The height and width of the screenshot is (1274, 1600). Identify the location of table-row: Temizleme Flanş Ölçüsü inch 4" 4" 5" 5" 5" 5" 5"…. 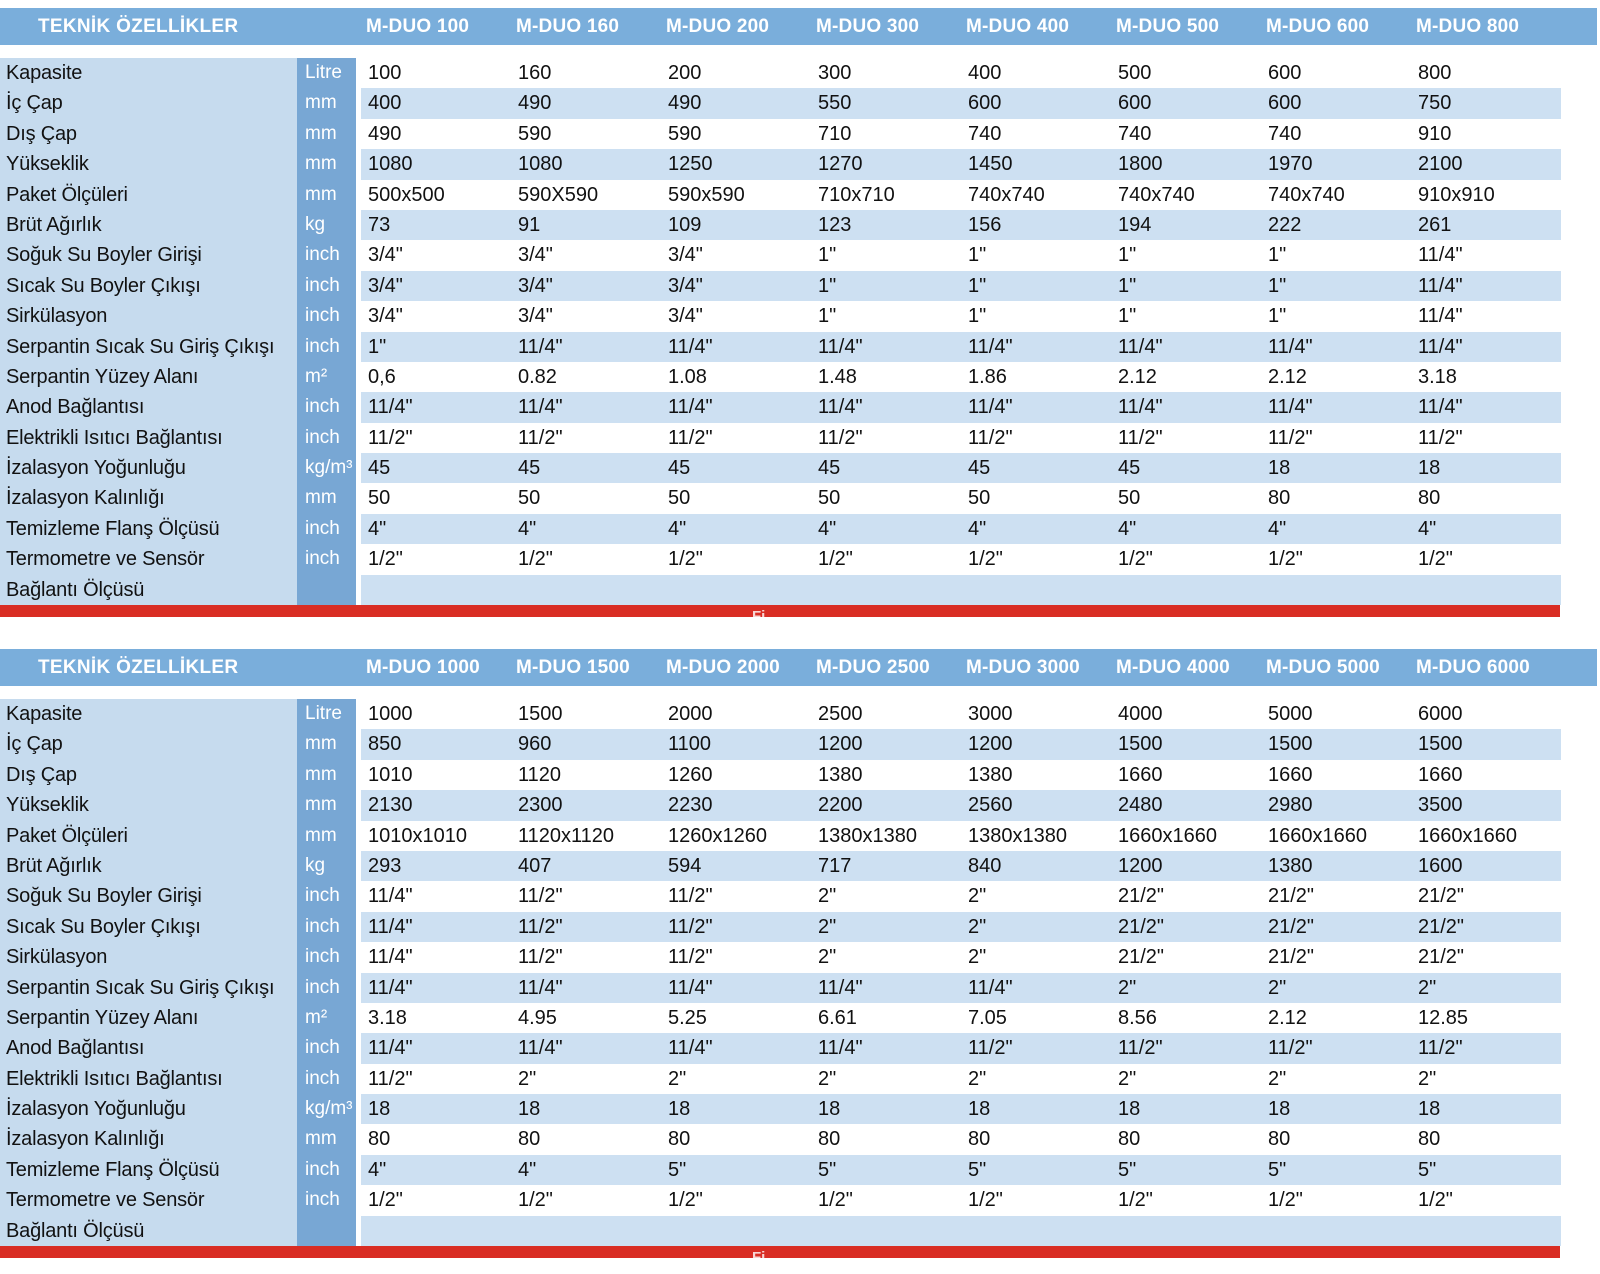
(800, 1170).